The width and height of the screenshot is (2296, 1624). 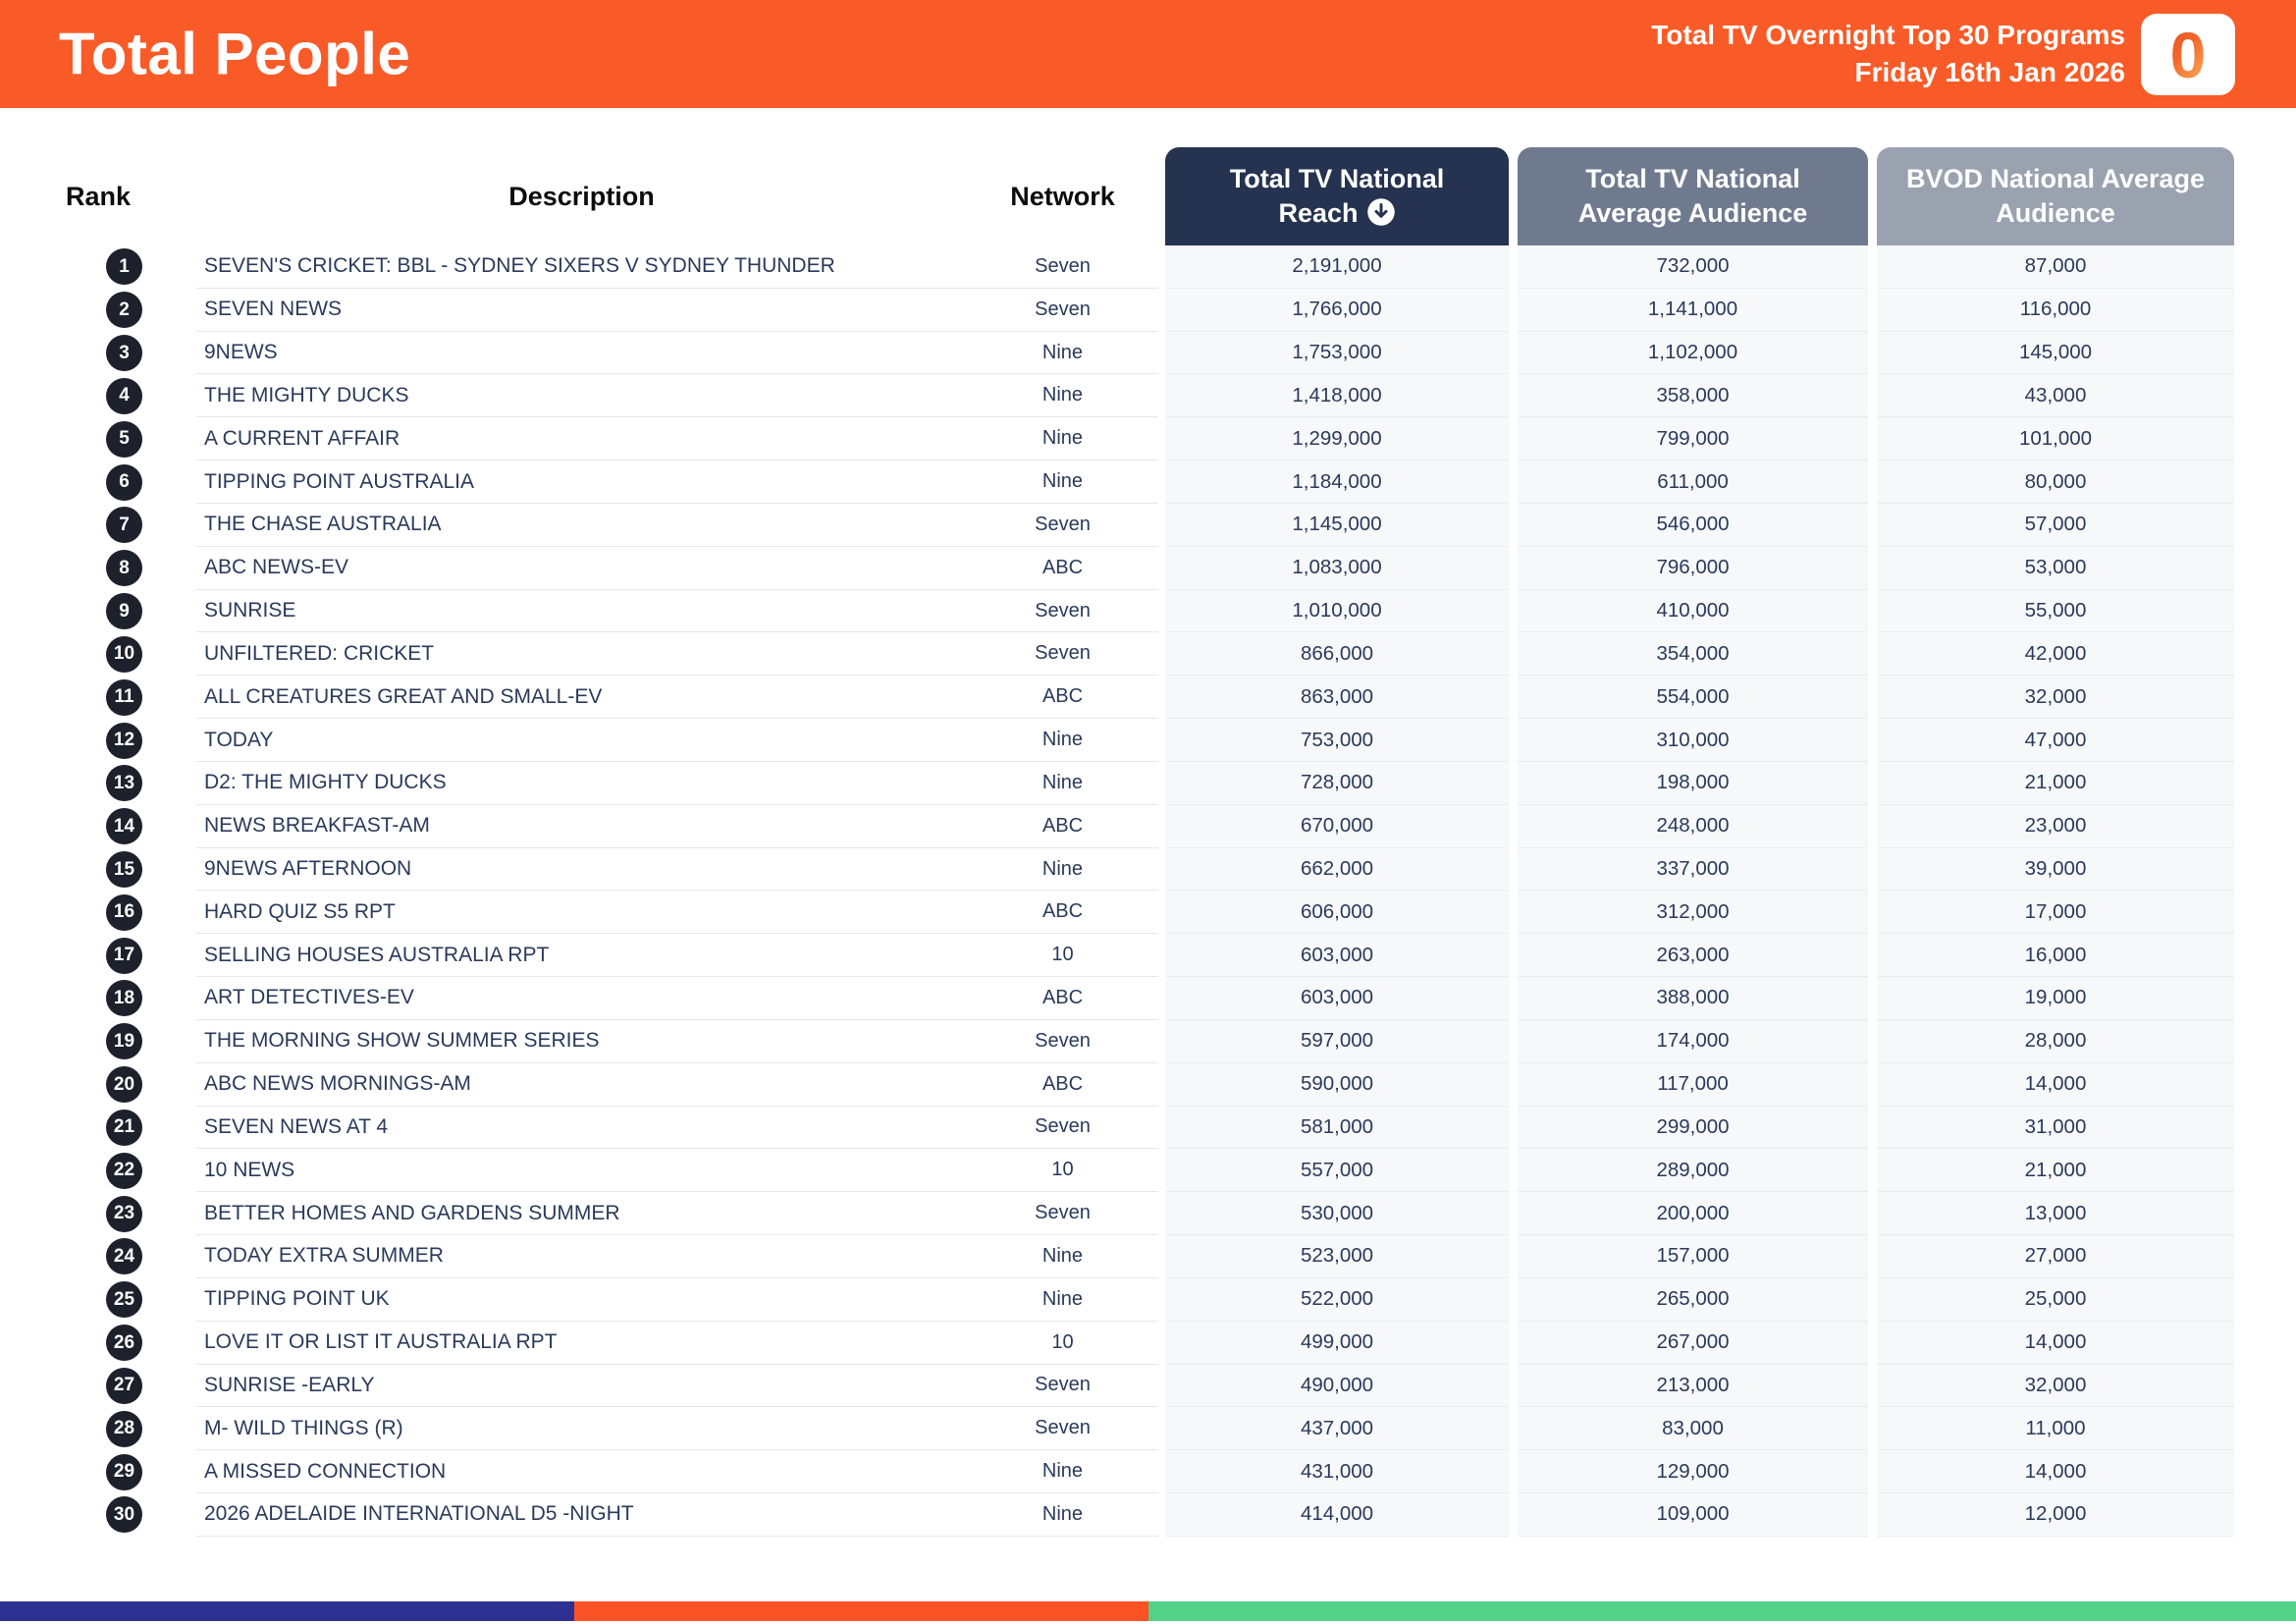 I want to click on description-cell: TIPPING POINT AUSTRALIA, so click(x=582, y=482).